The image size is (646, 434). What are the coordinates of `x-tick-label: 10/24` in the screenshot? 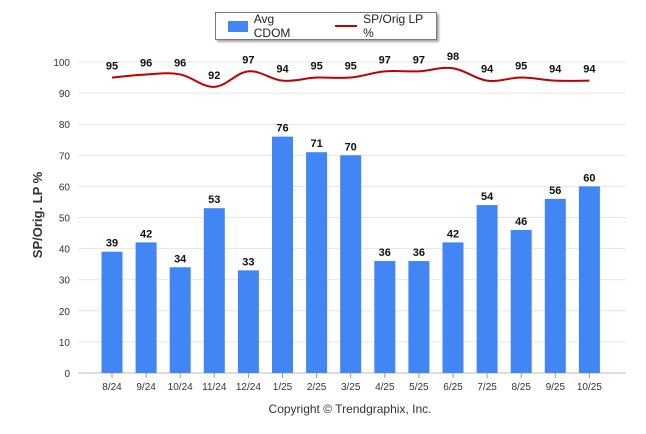 It's located at (180, 387).